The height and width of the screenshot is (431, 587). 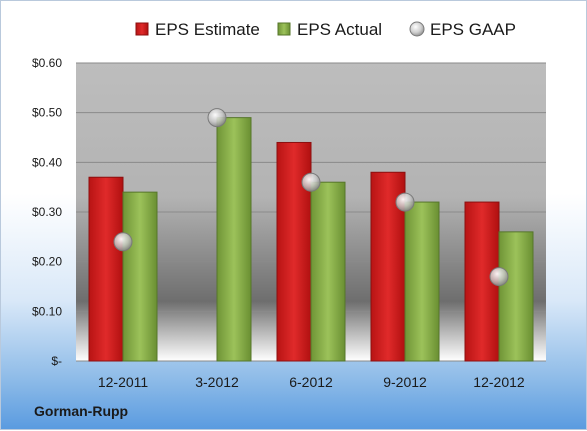 I want to click on x-axis-categories: 12-2011 3-2012 6-2012 9-2012 12-2012, so click(x=311, y=382).